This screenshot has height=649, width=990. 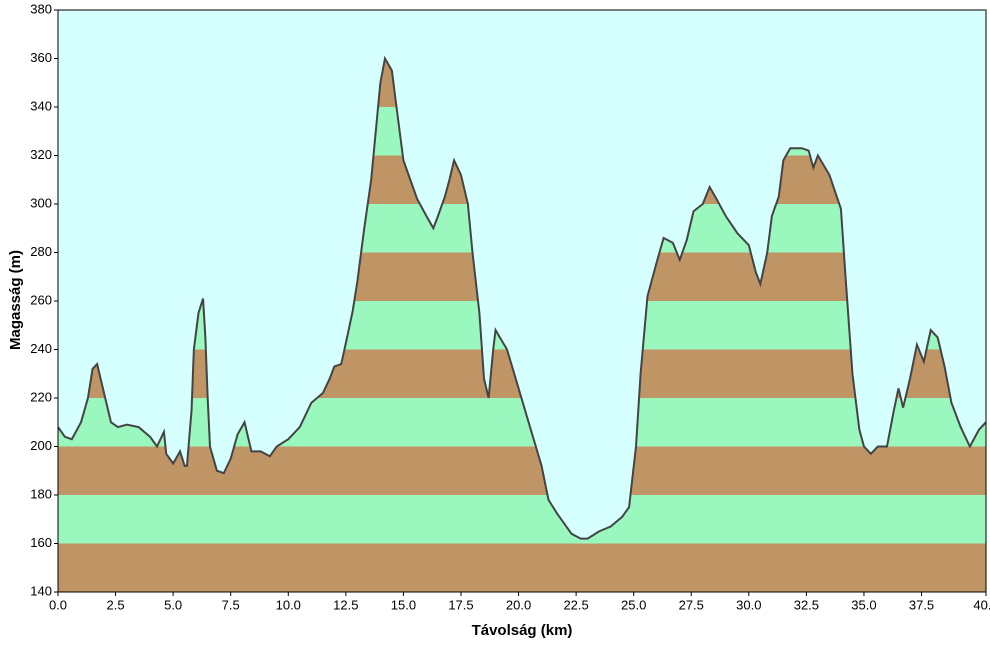 What do you see at coordinates (633, 604) in the screenshot?
I see `x-tick-label: 25.0` at bounding box center [633, 604].